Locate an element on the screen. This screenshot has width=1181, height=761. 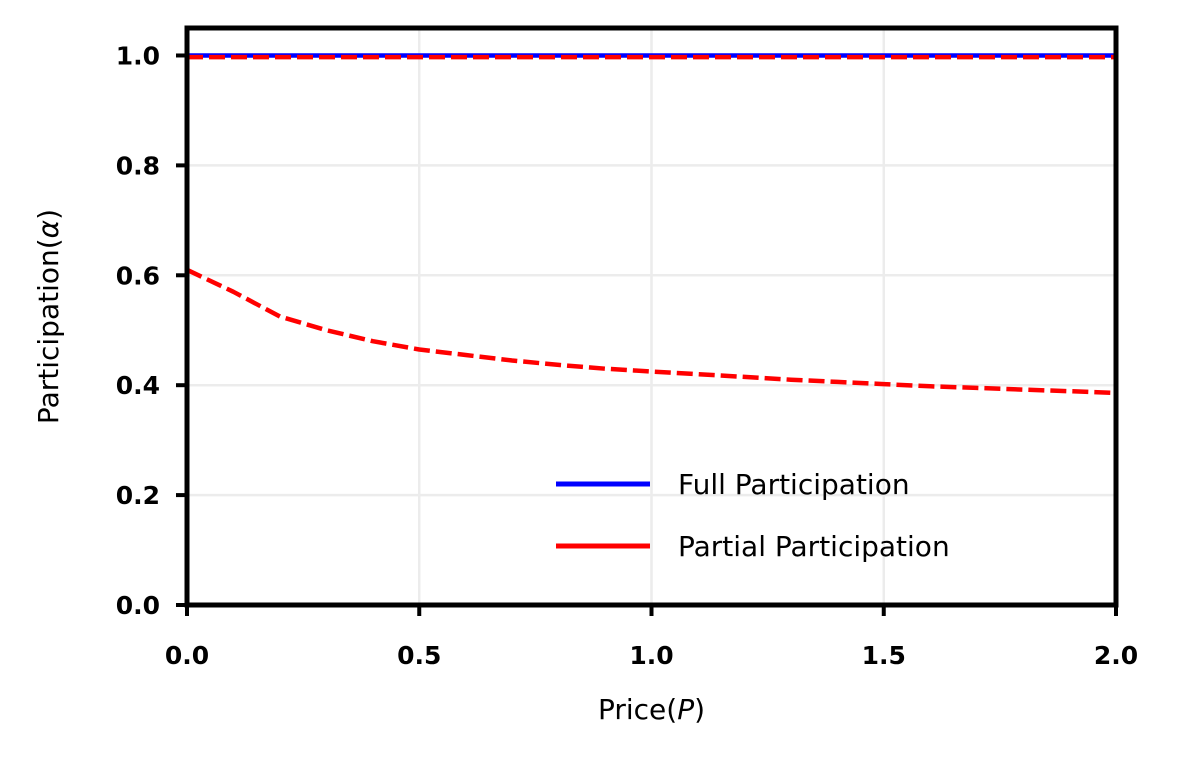
y-tick-label: 0.8 is located at coordinates (138, 165).